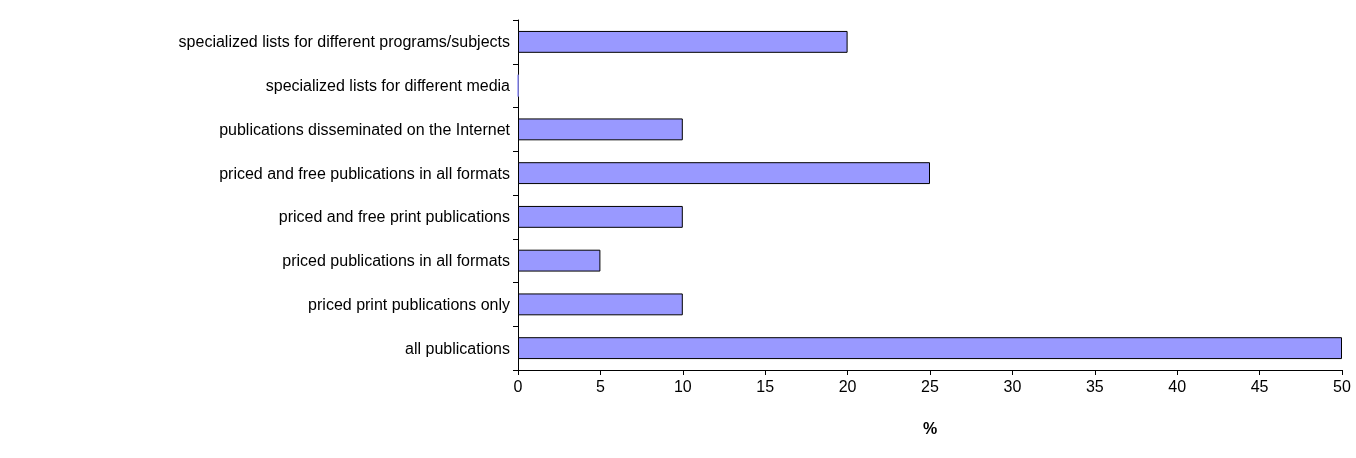 The height and width of the screenshot is (458, 1356). What do you see at coordinates (1094, 386) in the screenshot?
I see `x-tick-label: 35` at bounding box center [1094, 386].